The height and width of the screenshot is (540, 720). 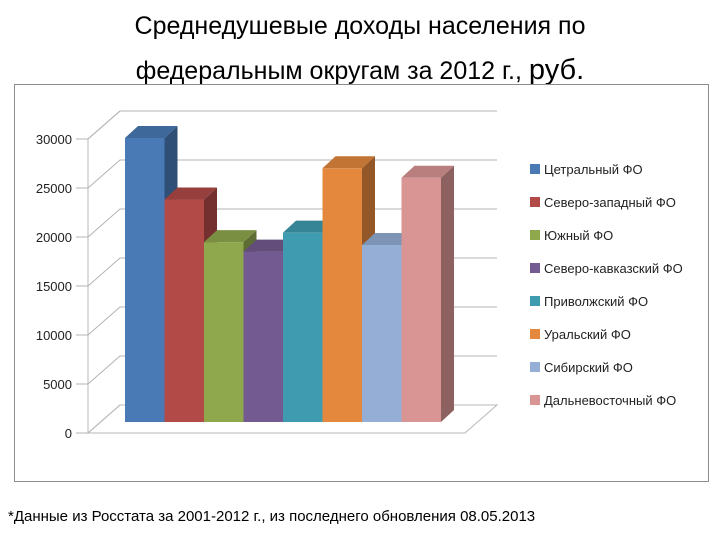 What do you see at coordinates (54, 335) in the screenshot?
I see `y-tick-label: 10000` at bounding box center [54, 335].